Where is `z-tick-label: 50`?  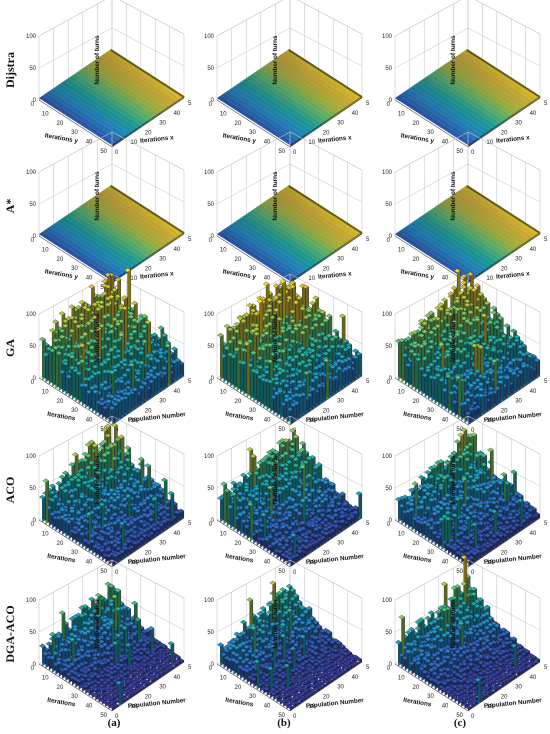
z-tick-label: 50 is located at coordinates (210, 347).